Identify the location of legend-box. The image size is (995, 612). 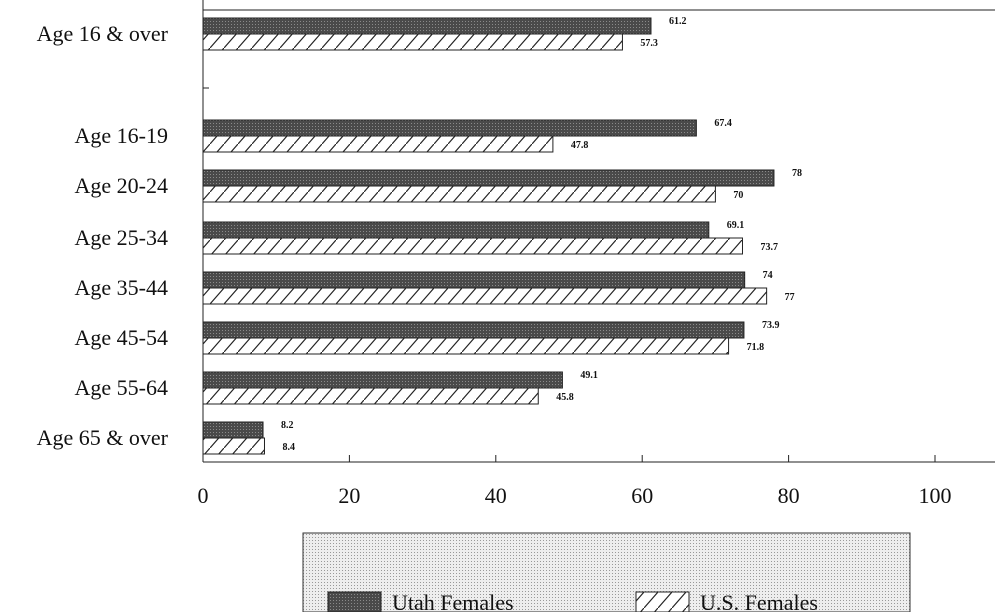
(606, 572).